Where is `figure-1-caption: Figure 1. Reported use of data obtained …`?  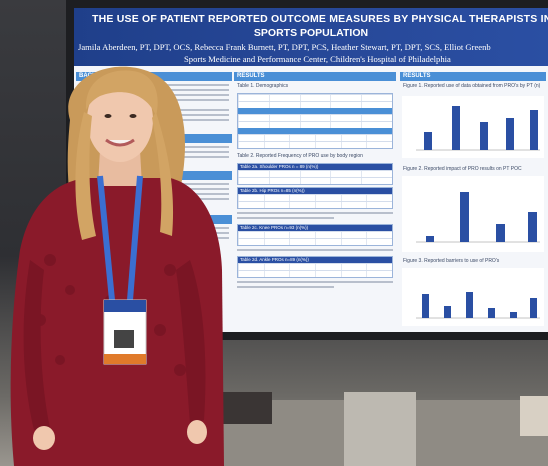 figure-1-caption: Figure 1. Reported use of data obtained … is located at coordinates (472, 86).